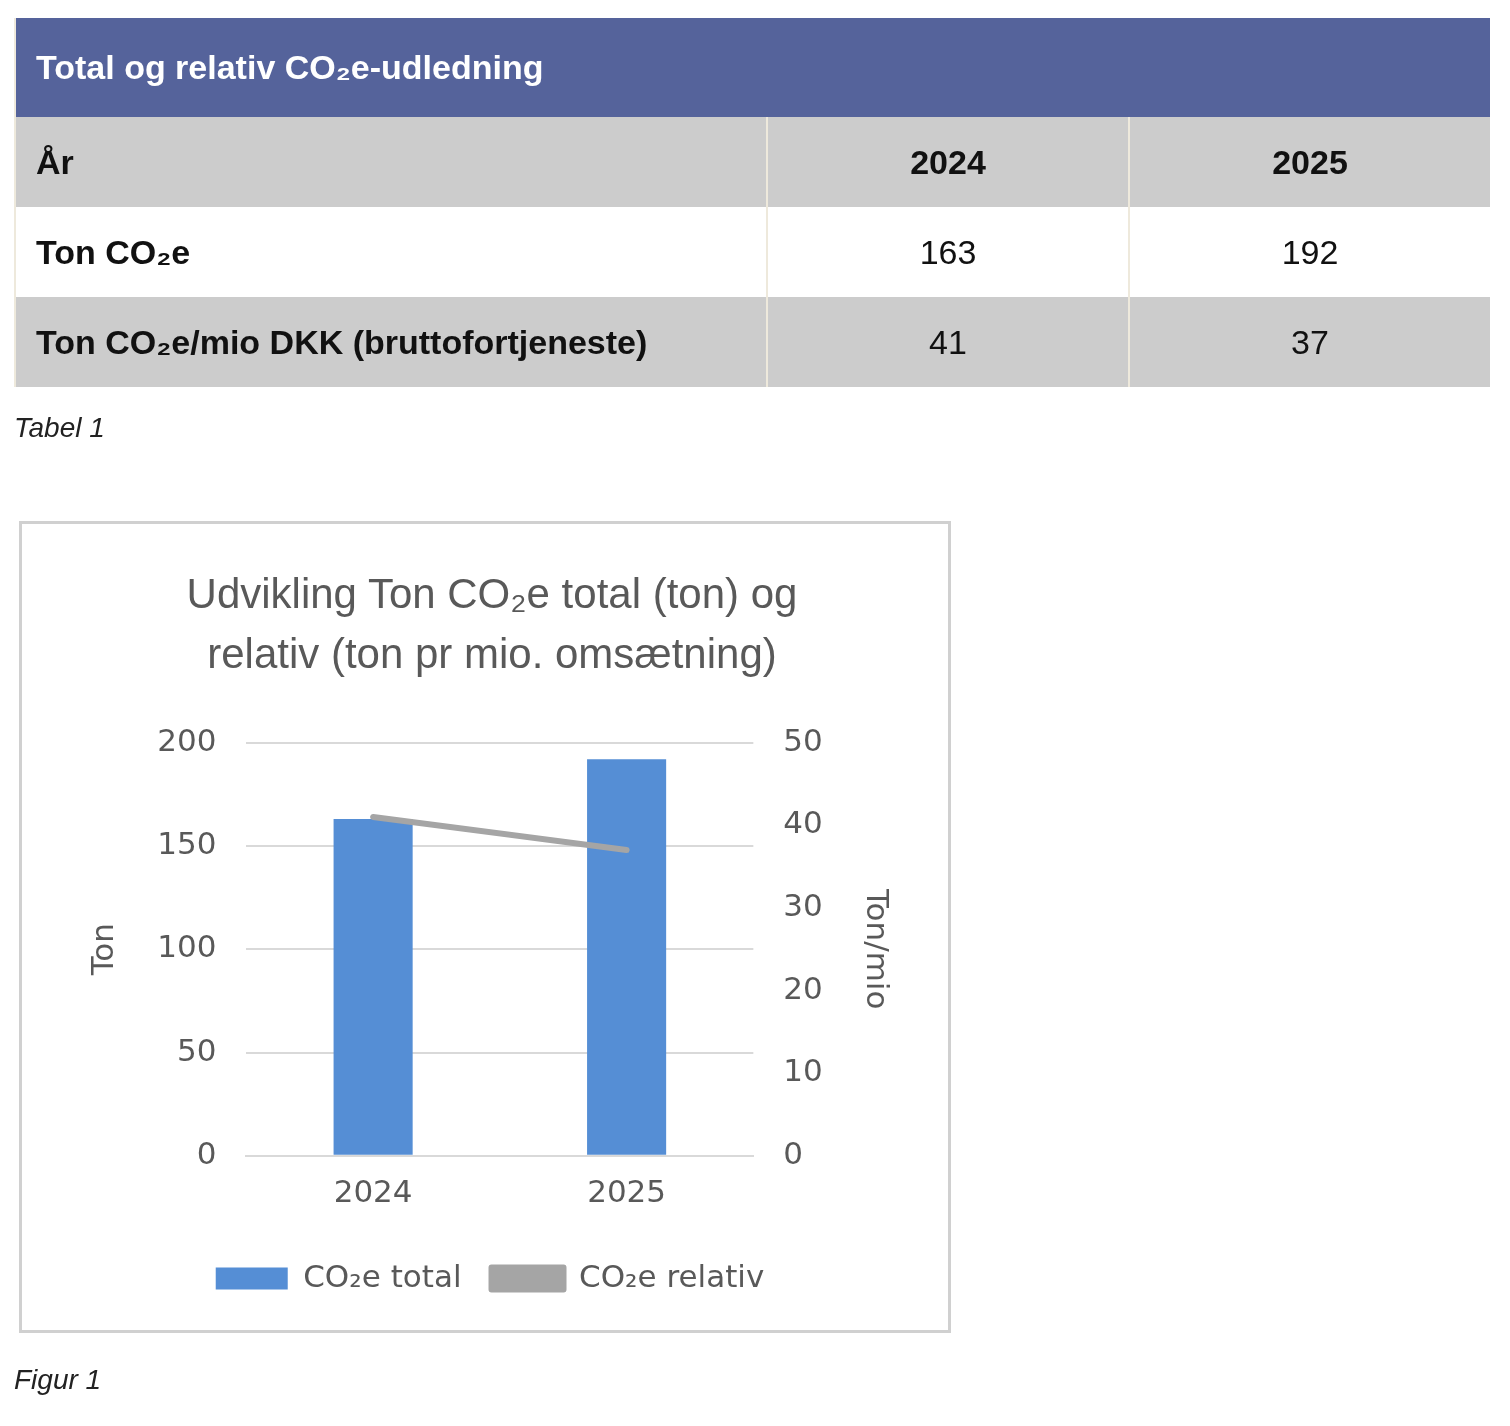 This screenshot has height=1426, width=1510. Describe the element at coordinates (793, 1152) in the screenshot. I see `y2-tick-label: 0` at that location.